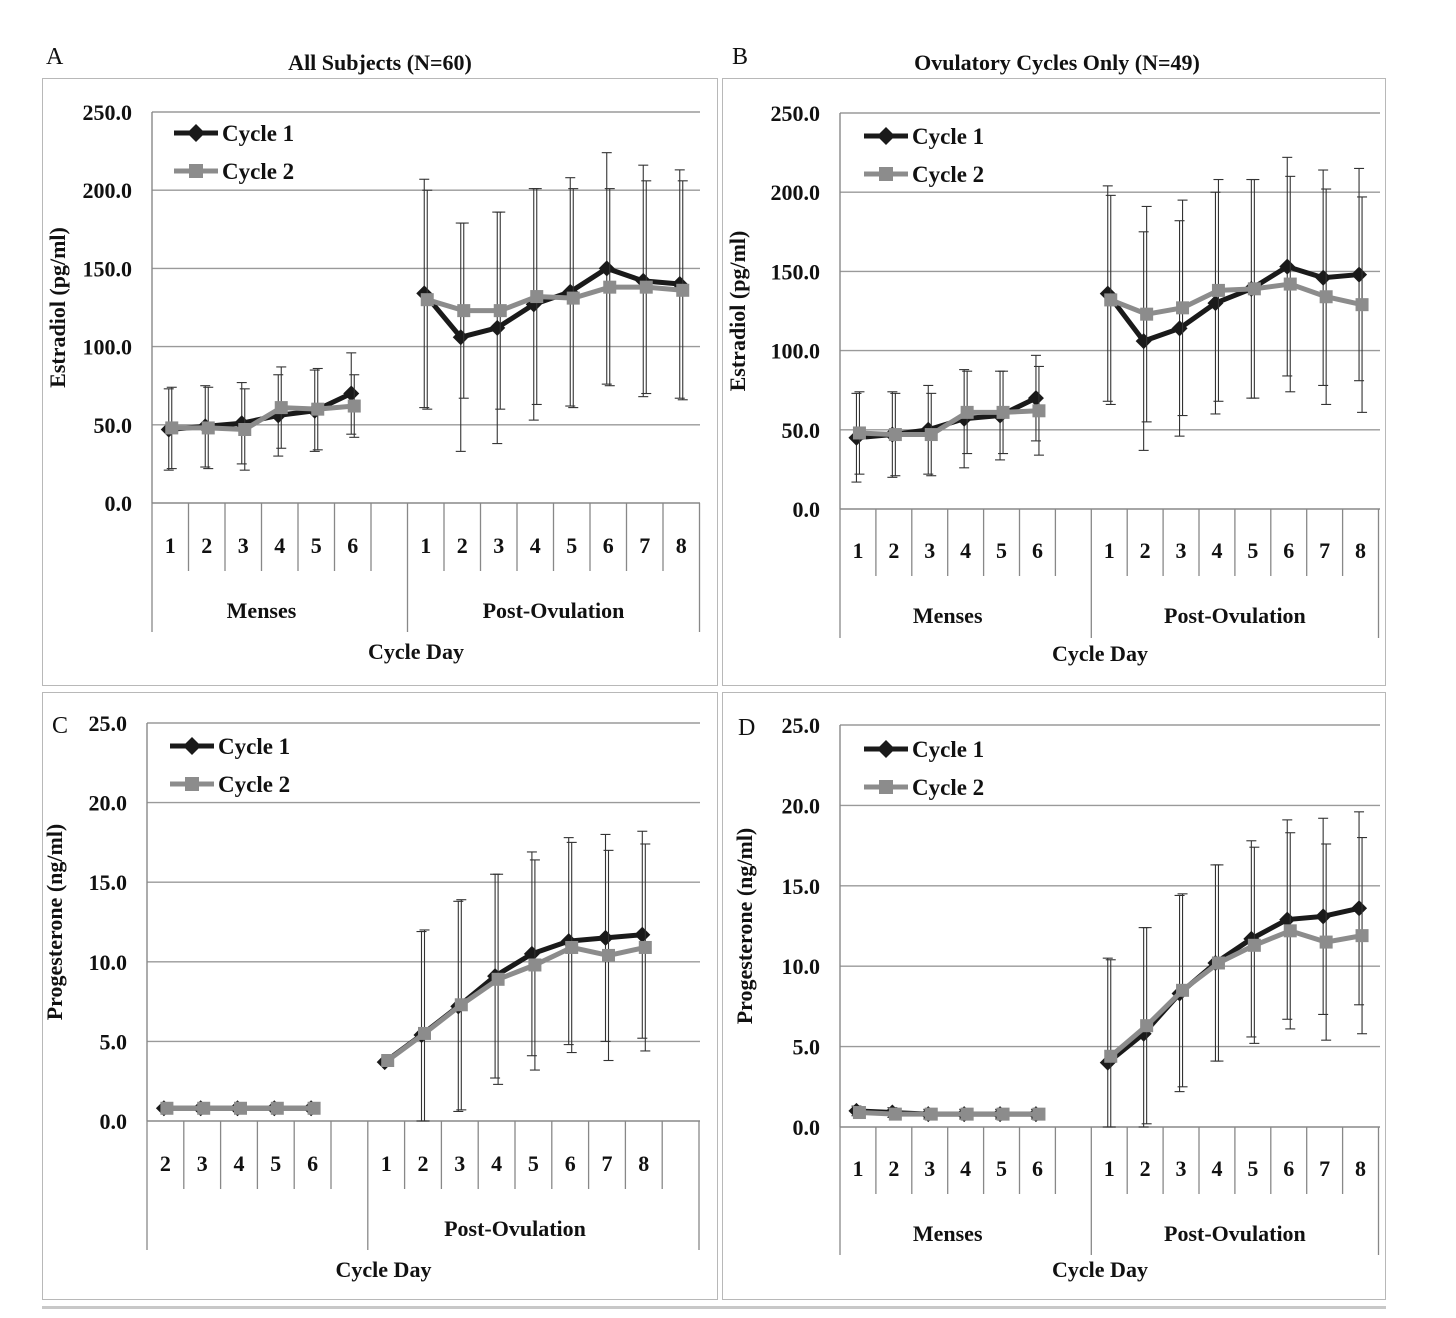 This screenshot has width=1456, height=1318. What do you see at coordinates (1360, 1168) in the screenshot?
I see `x-tick-label-d: 8` at bounding box center [1360, 1168].